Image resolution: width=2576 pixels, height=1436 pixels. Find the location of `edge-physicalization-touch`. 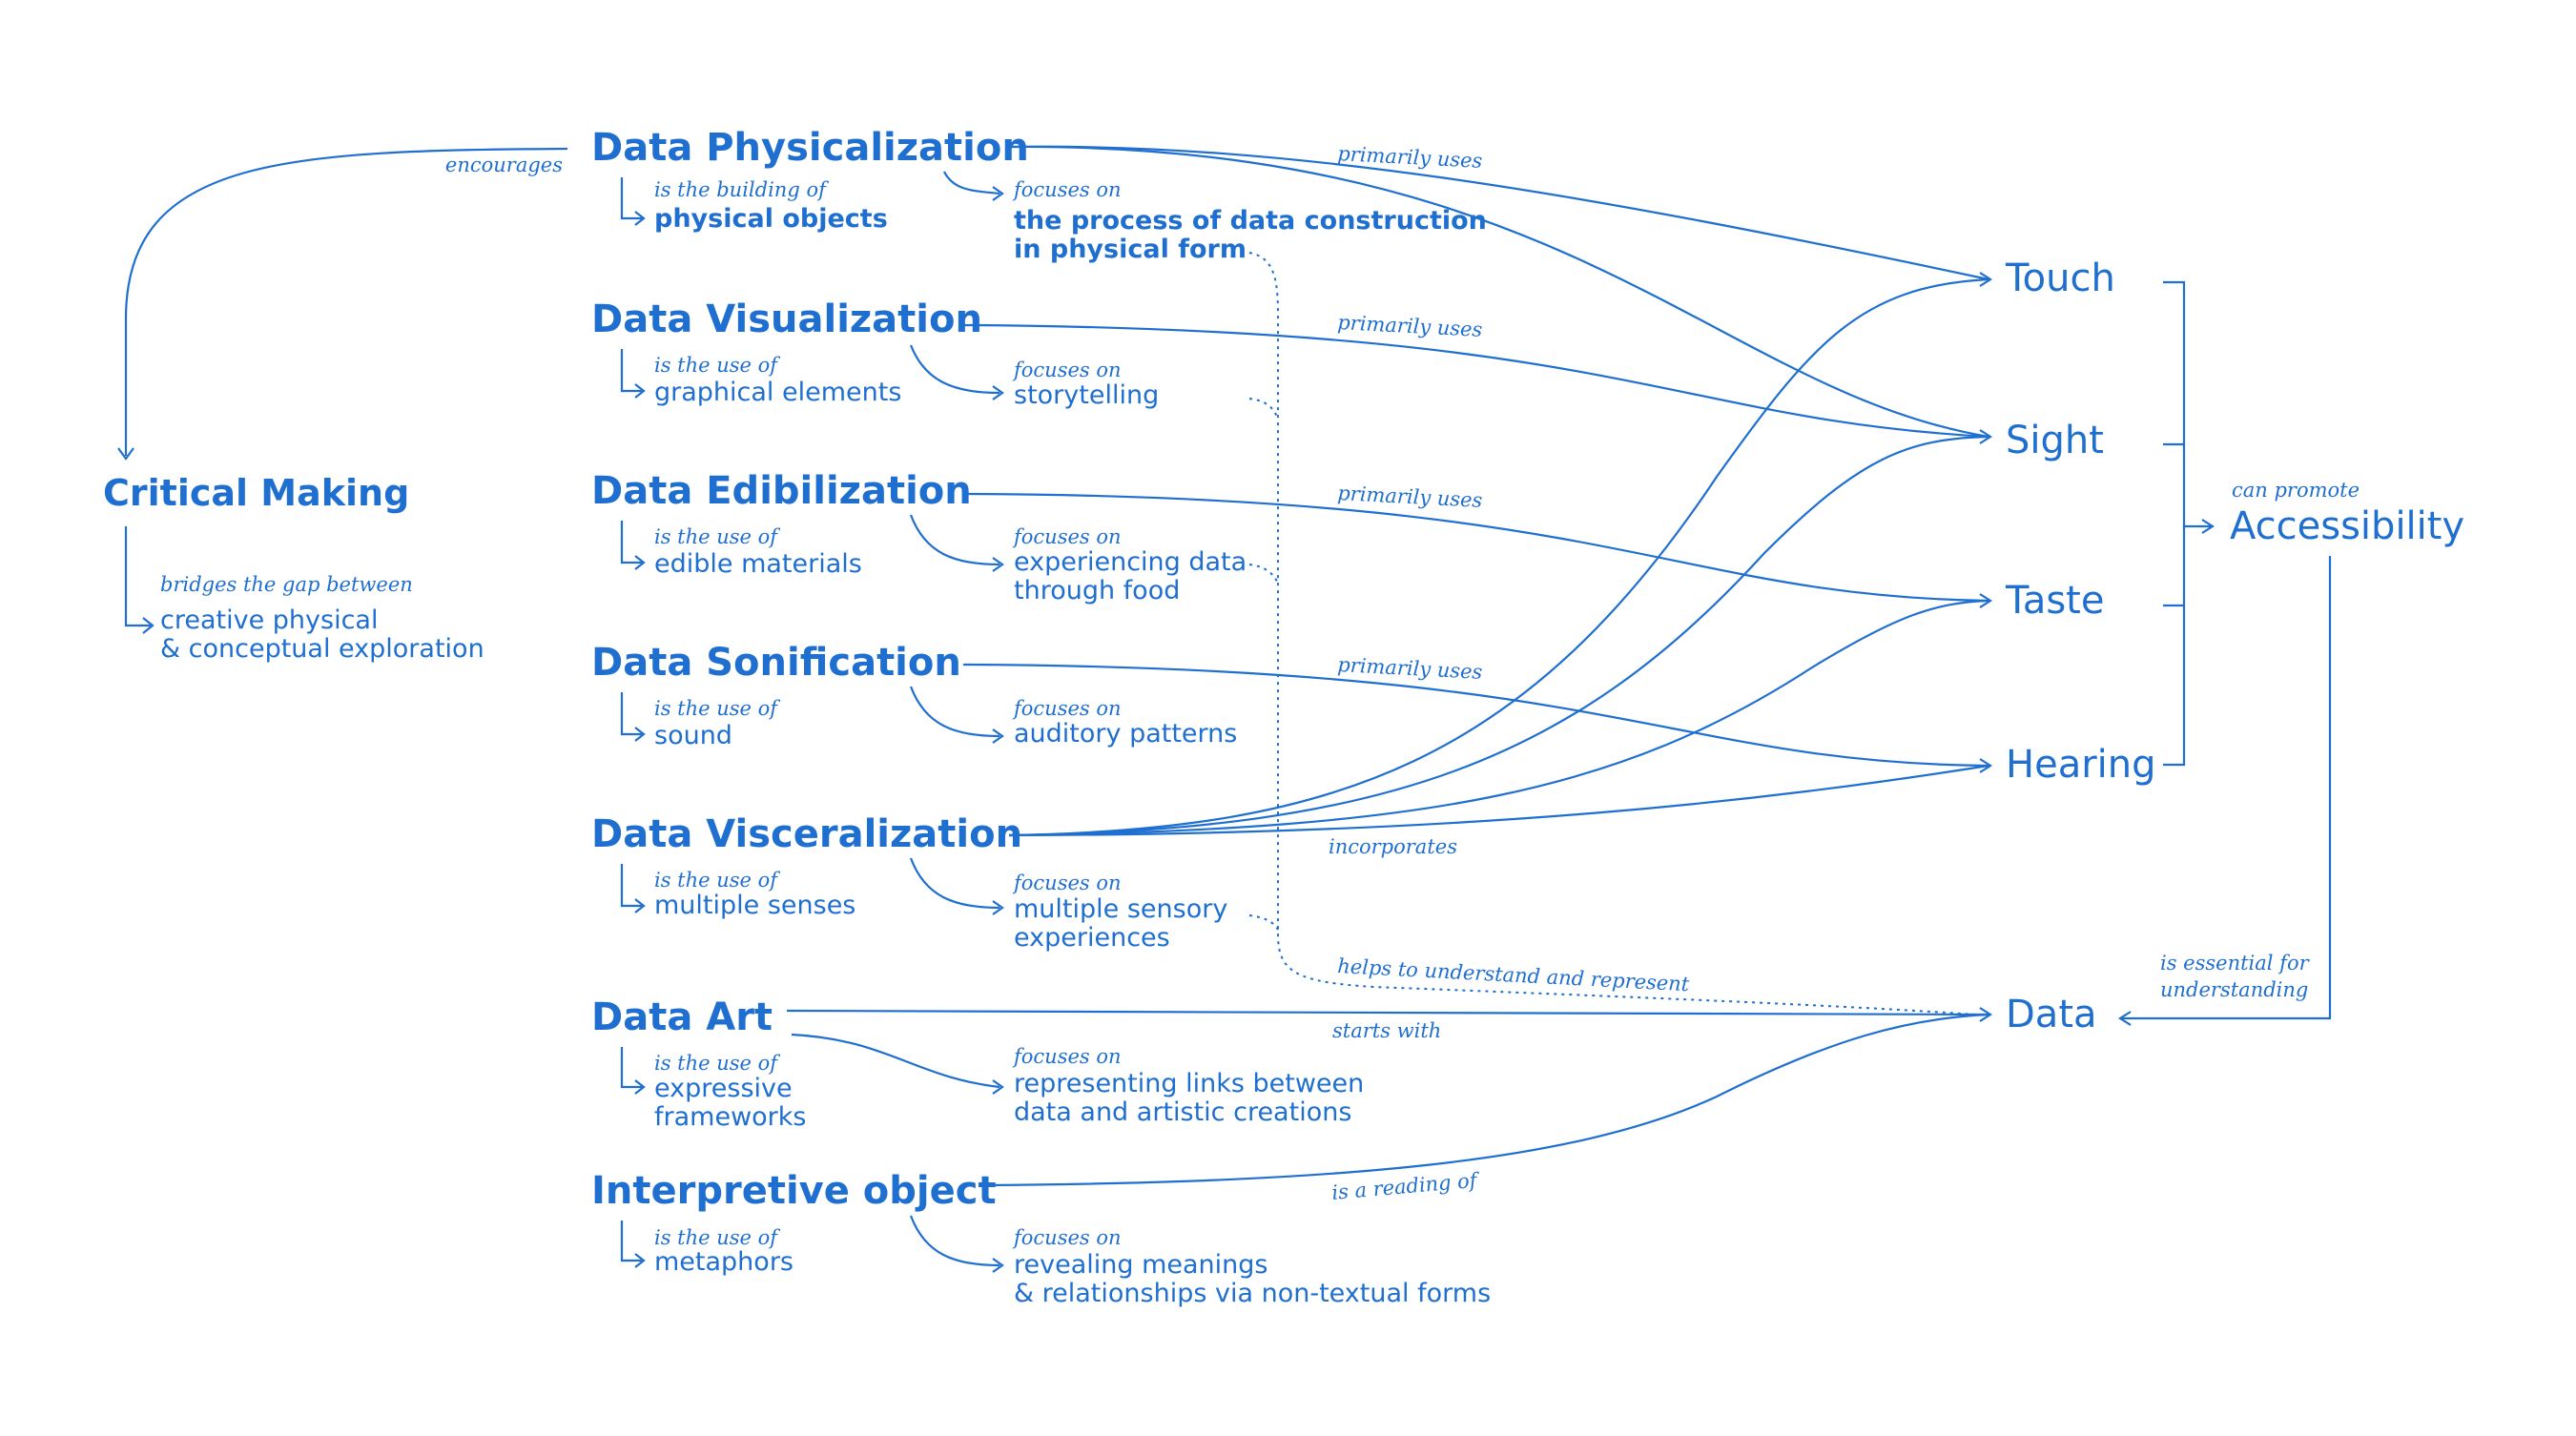

edge-physicalization-touch is located at coordinates (1499, 213).